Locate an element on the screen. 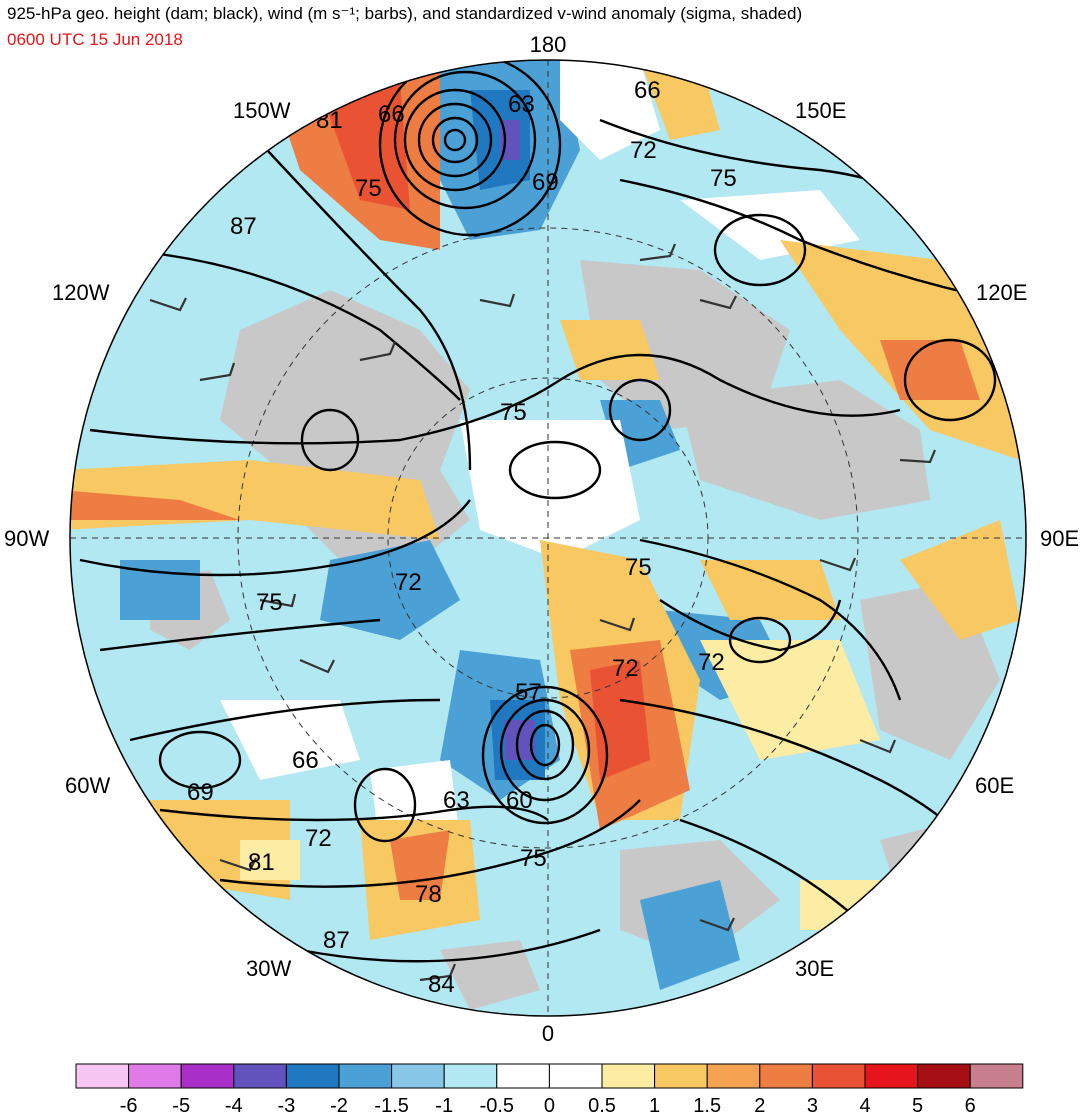  colorbar-tick-label: -0.5 is located at coordinates (497, 1103).